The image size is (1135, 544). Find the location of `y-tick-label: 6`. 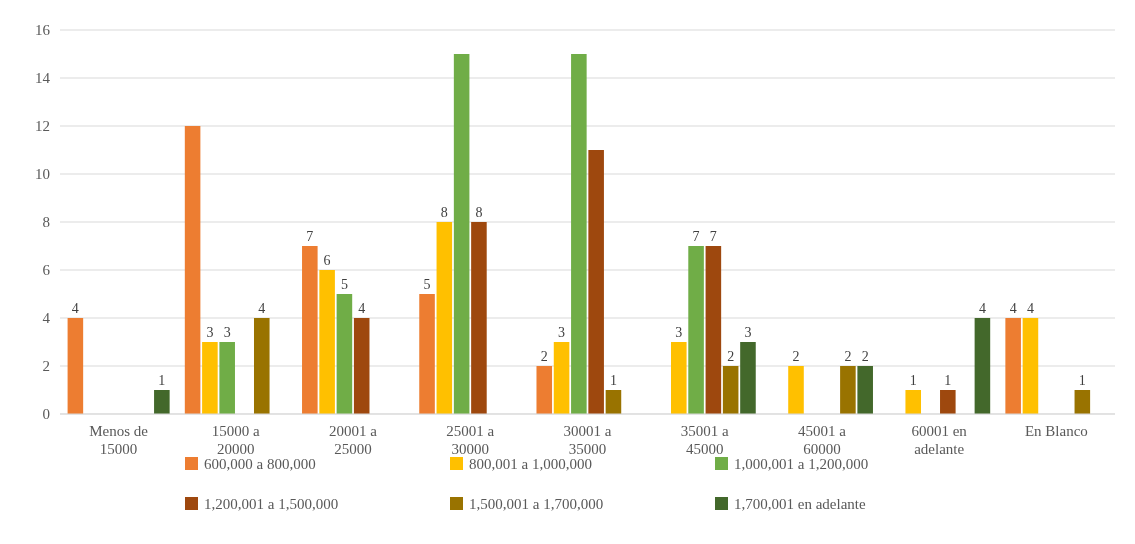

y-tick-label: 6 is located at coordinates (46, 270).